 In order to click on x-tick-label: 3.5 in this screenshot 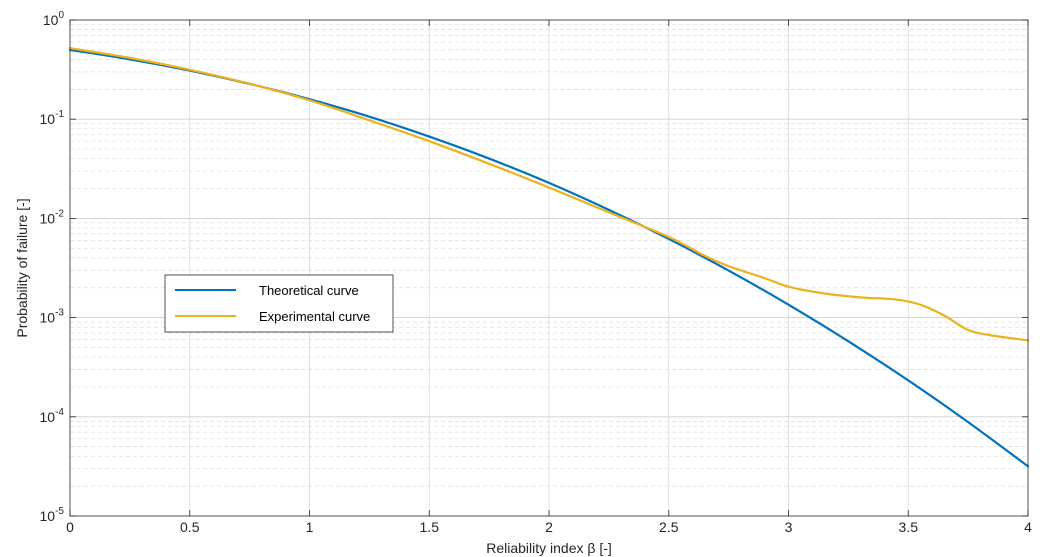, I will do `click(909, 527)`.